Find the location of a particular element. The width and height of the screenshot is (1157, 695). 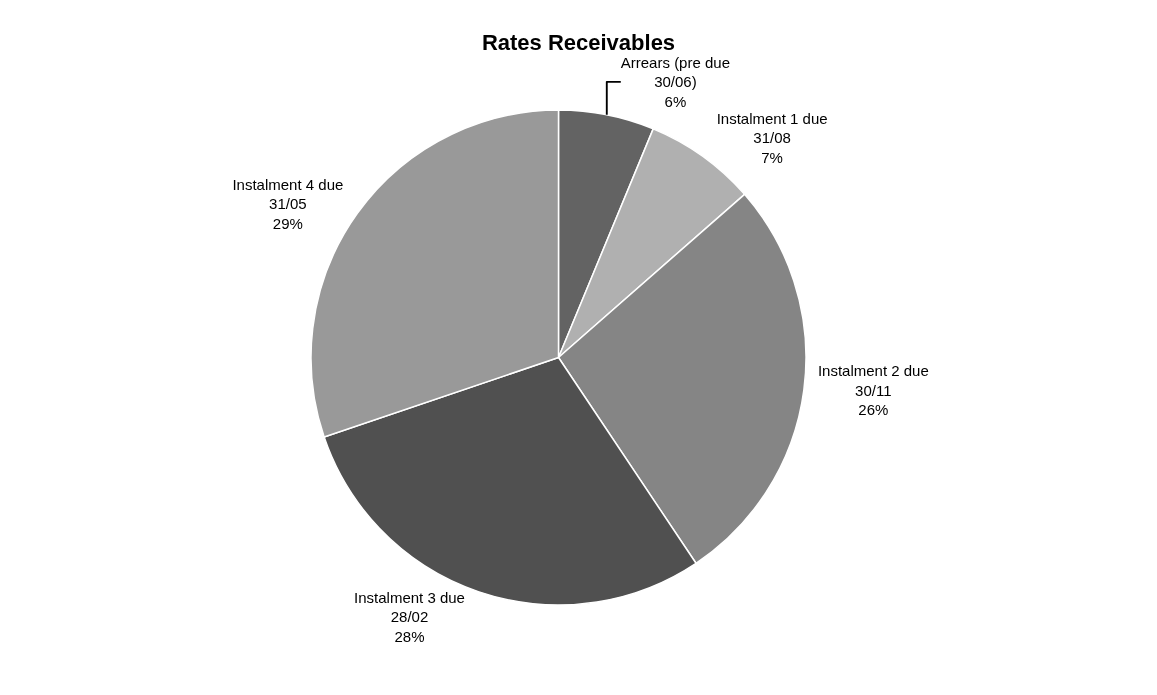

data-label: 29% is located at coordinates (287, 223).